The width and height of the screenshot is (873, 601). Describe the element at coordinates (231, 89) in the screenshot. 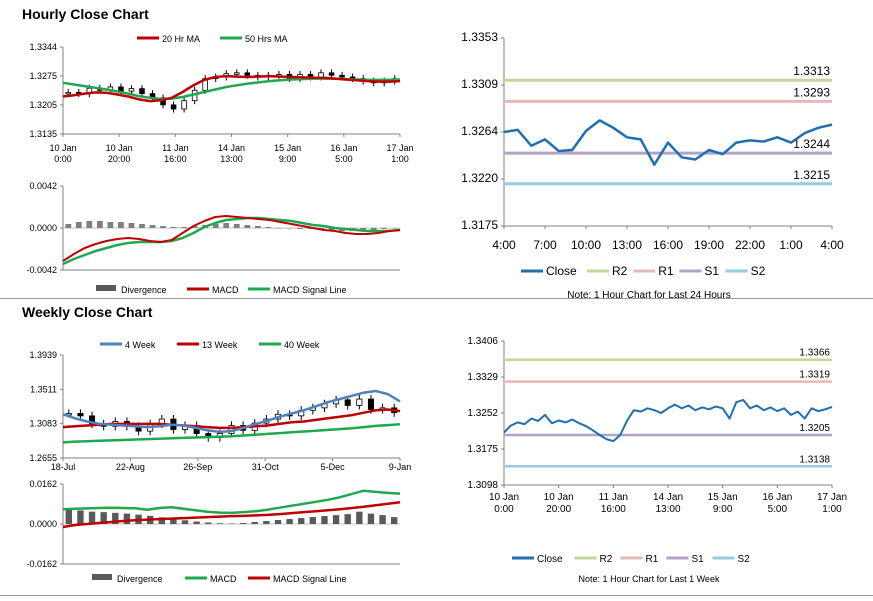

I see `hourly-ma50-line` at that location.